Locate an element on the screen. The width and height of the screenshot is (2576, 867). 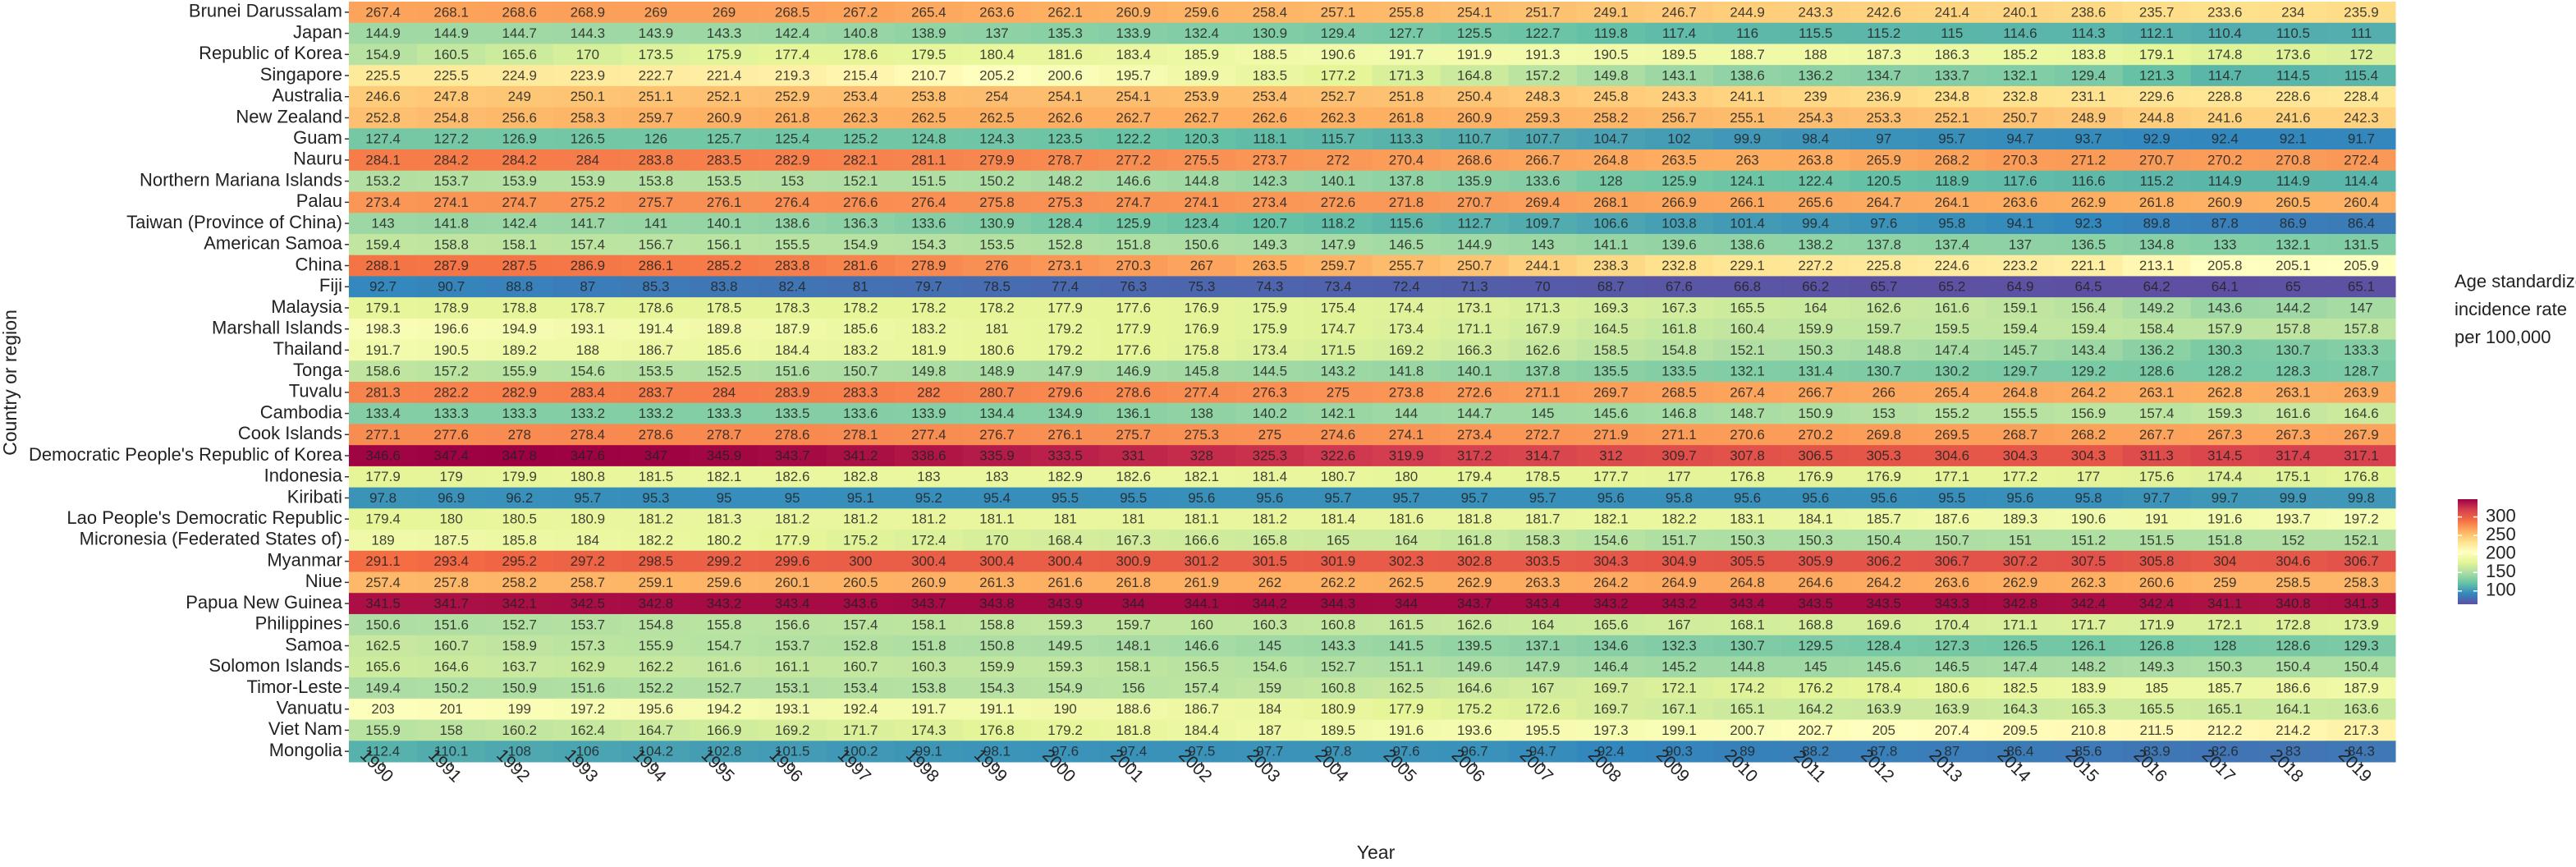
cell-label: 343.3 is located at coordinates (1952, 604).